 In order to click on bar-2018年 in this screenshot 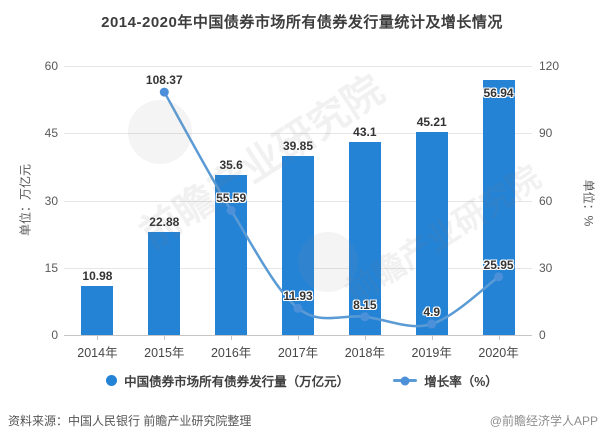, I will do `click(364, 238)`.